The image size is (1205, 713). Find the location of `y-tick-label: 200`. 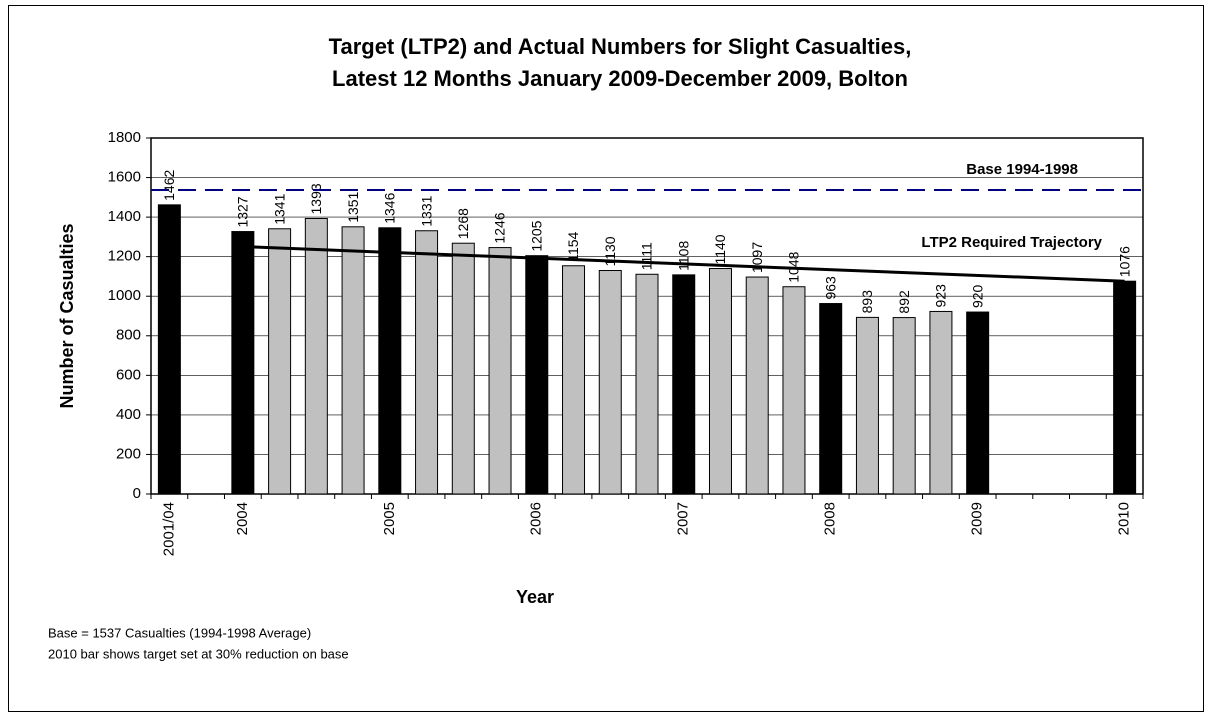

y-tick-label: 200 is located at coordinates (128, 453).